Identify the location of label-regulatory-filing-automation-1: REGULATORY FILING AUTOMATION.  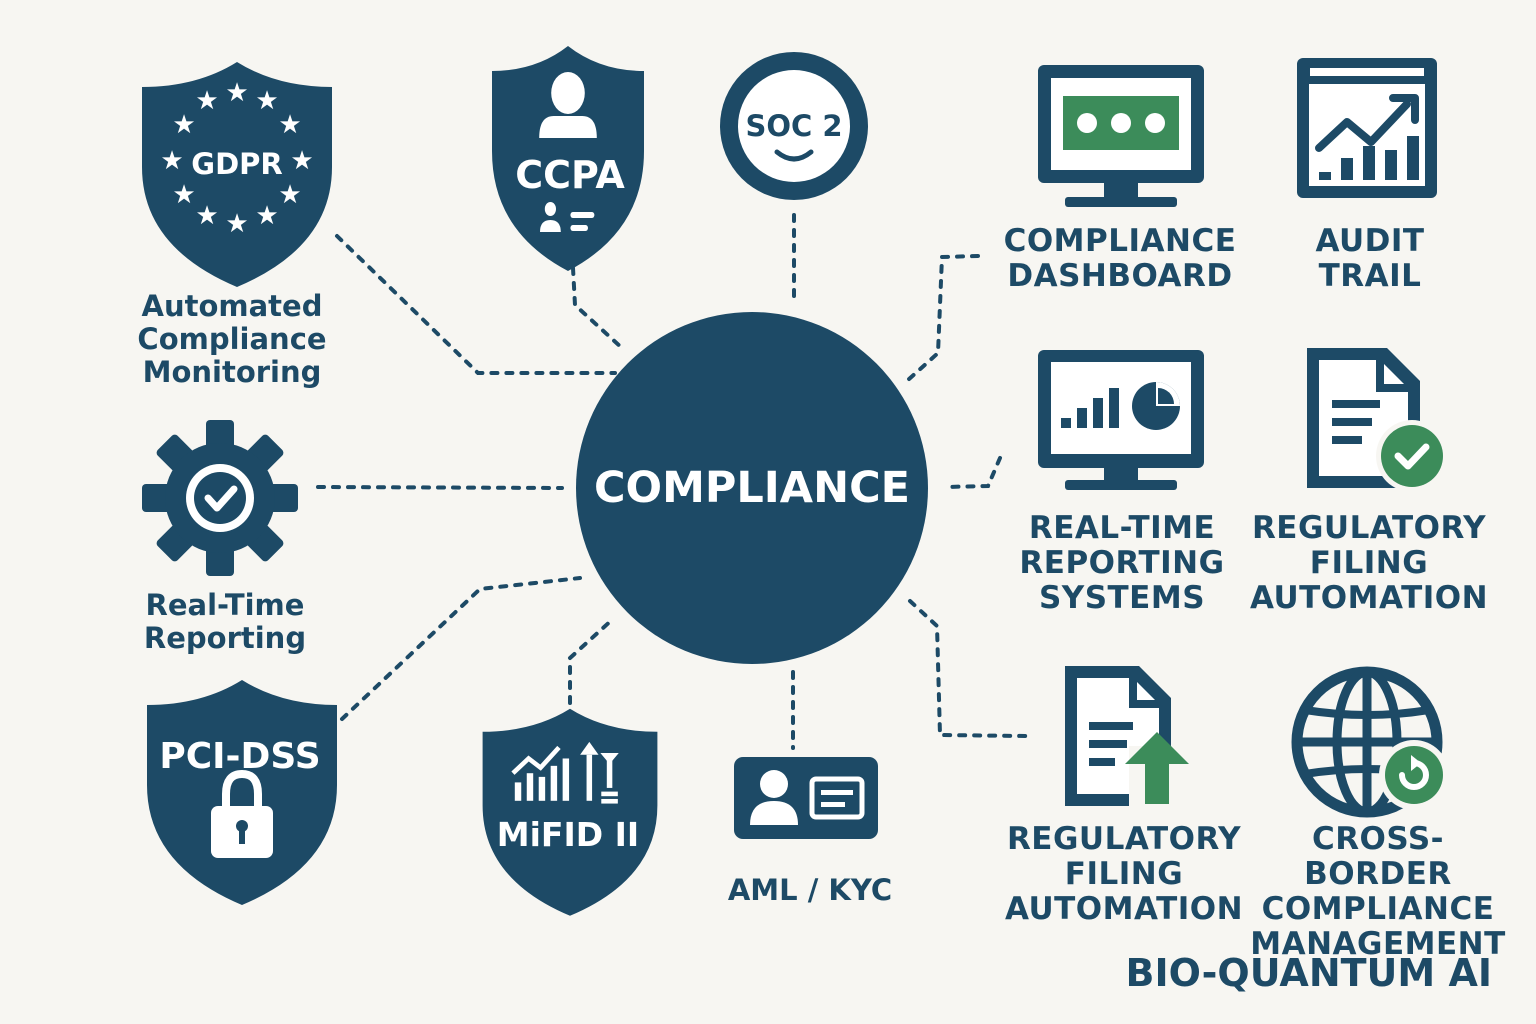
(1369, 563).